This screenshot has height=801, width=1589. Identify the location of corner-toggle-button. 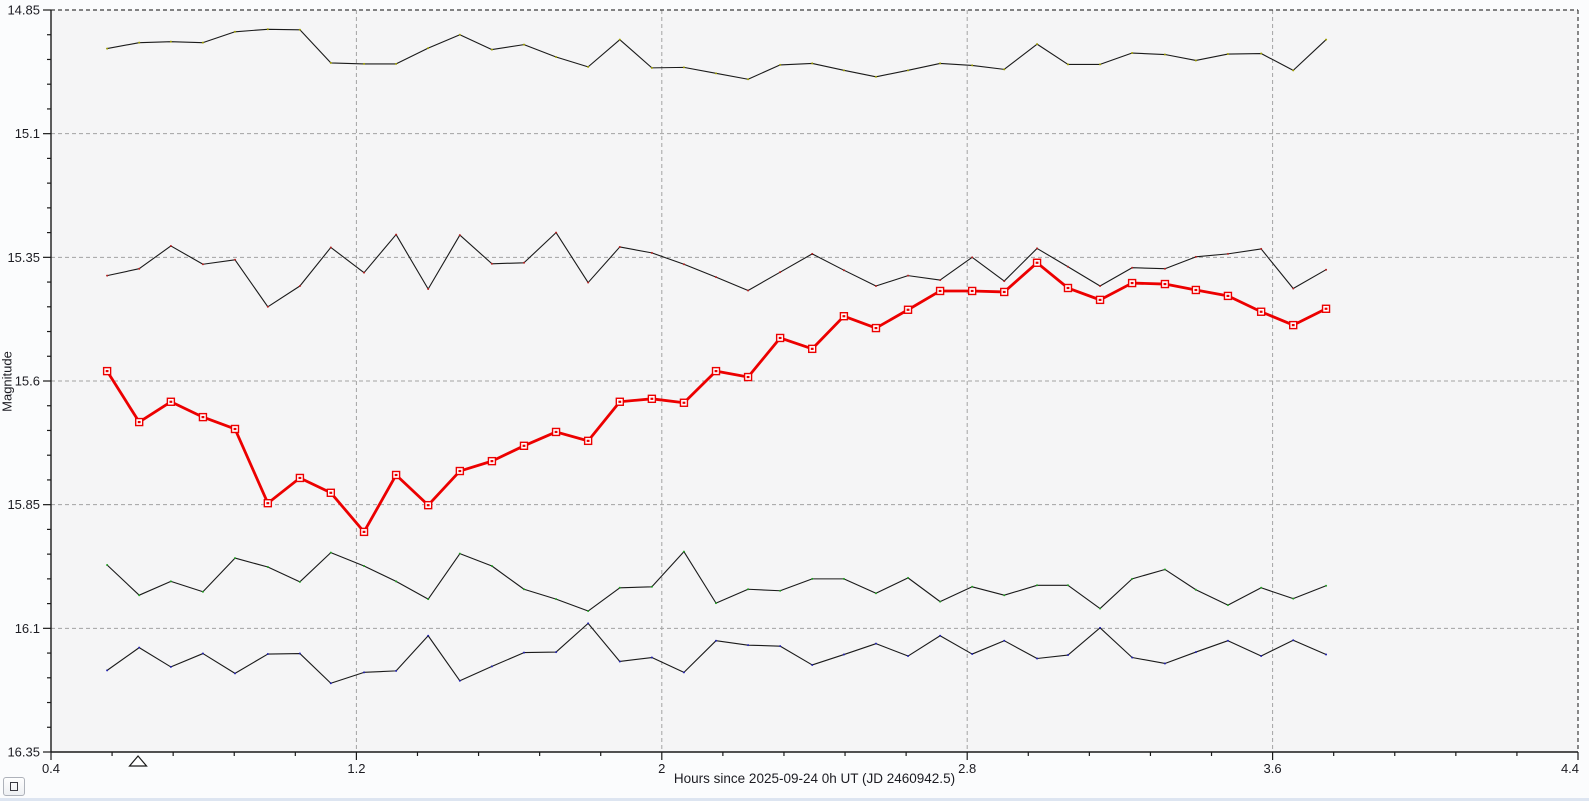
(14, 786).